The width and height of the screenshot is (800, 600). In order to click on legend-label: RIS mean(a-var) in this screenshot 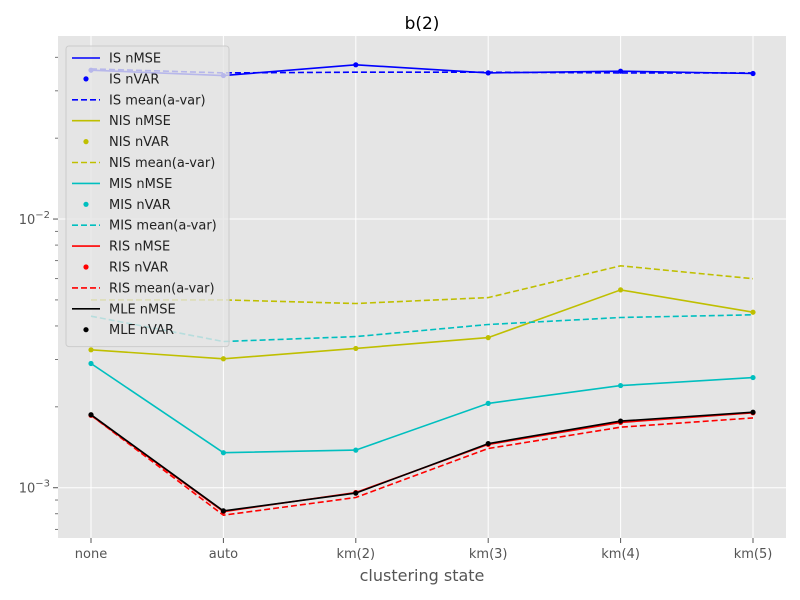, I will do `click(162, 288)`.